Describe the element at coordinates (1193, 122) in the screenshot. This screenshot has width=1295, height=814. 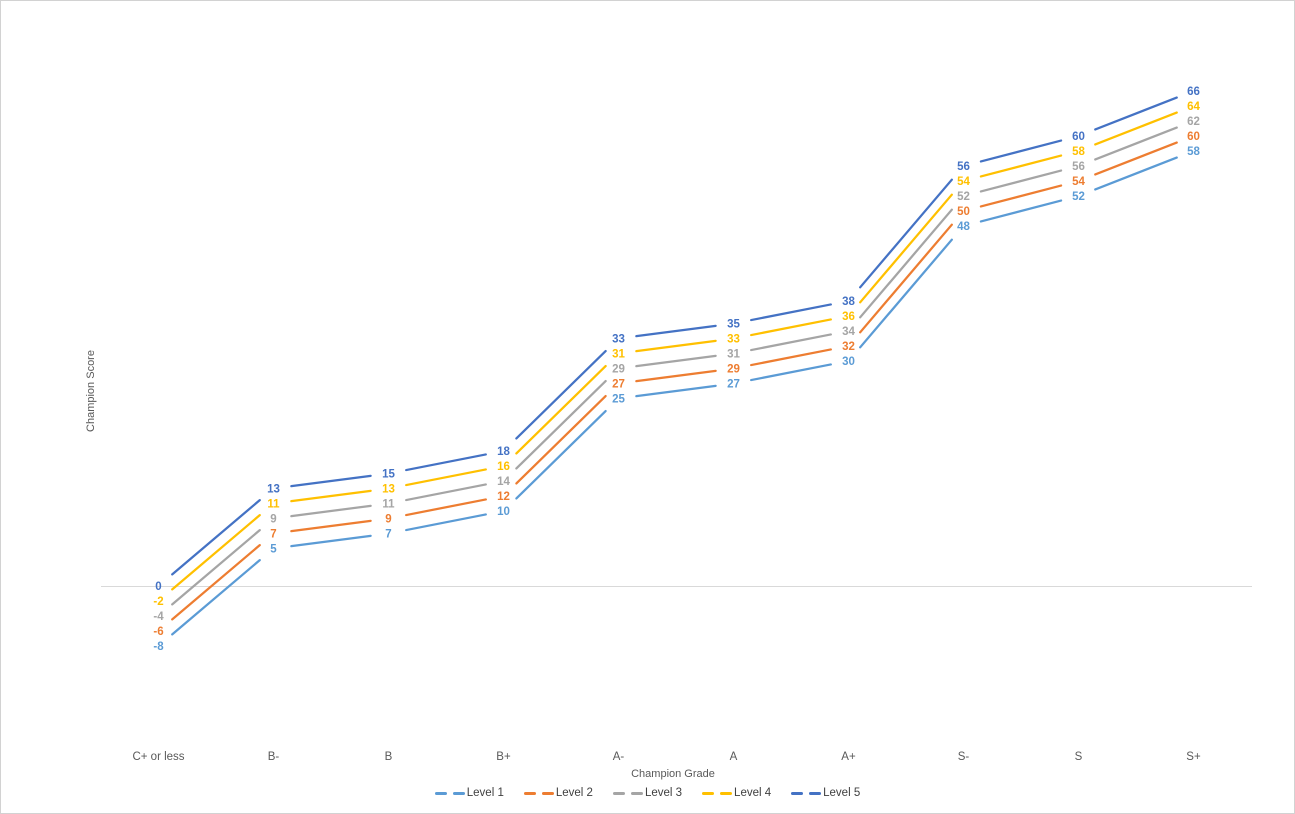
I see `data-label: 62` at that location.